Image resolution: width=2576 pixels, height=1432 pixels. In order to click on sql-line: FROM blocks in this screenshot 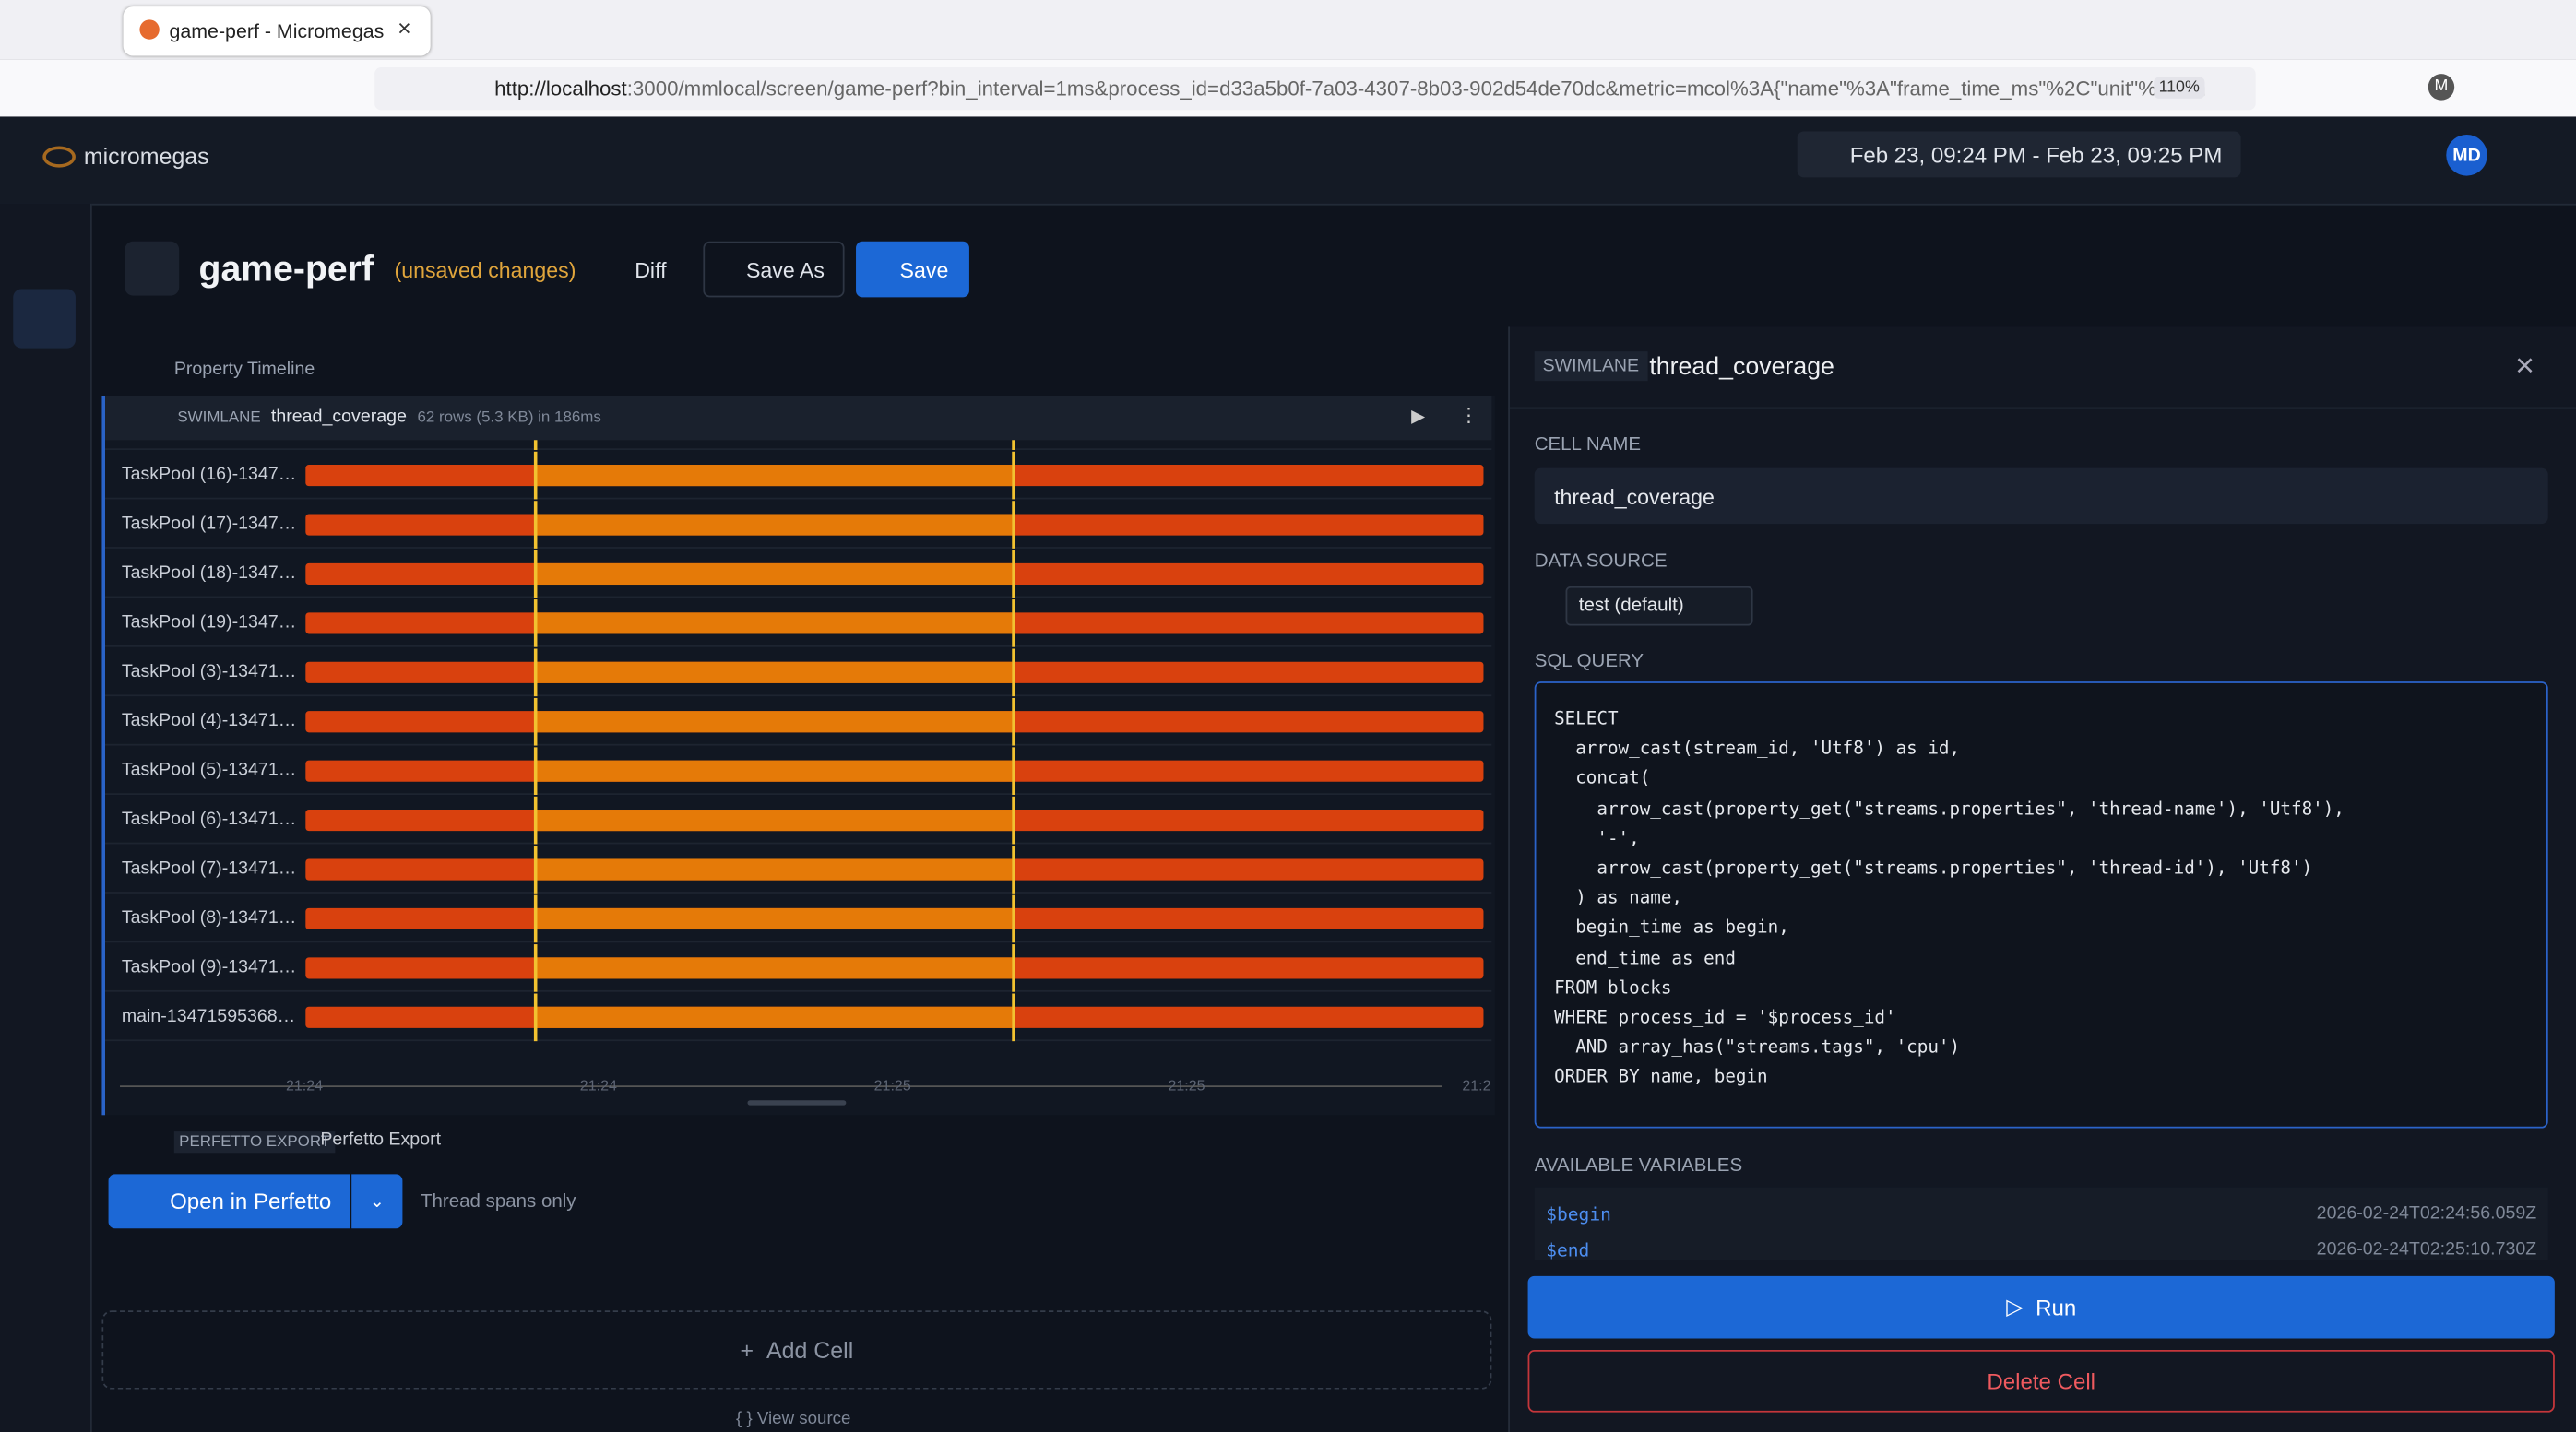, I will do `click(2041, 988)`.